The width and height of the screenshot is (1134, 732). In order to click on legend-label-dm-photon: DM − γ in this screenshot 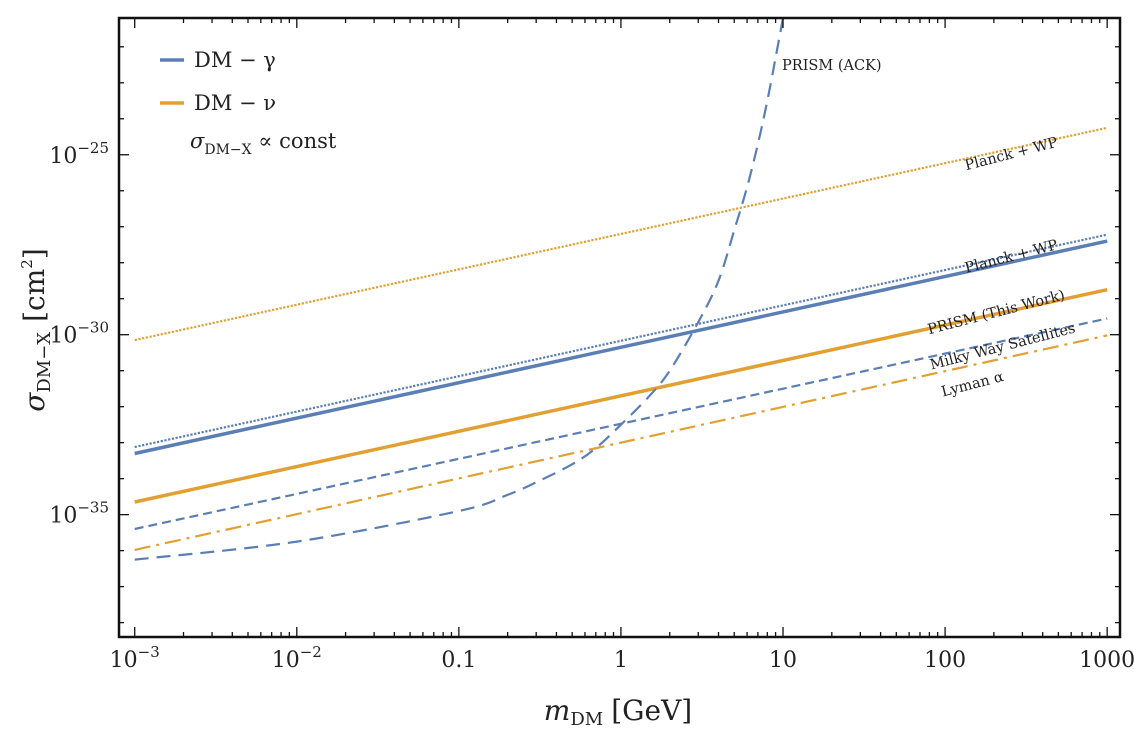, I will do `click(235, 60)`.